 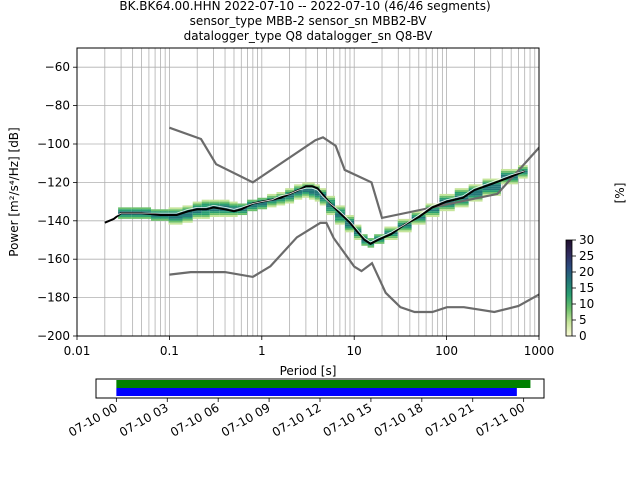 What do you see at coordinates (354, 267) in the screenshot?
I see `low-noise-model-line` at bounding box center [354, 267].